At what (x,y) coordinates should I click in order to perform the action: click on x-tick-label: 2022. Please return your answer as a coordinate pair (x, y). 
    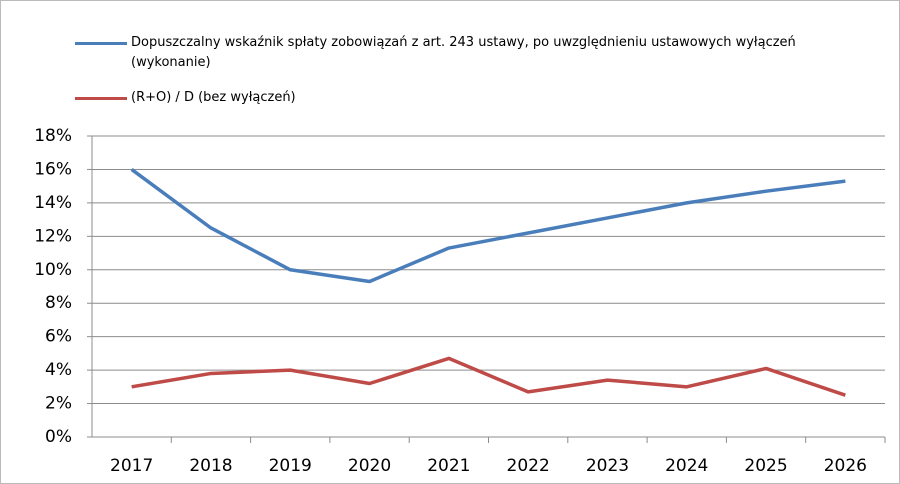
    Looking at the image, I should click on (528, 466).